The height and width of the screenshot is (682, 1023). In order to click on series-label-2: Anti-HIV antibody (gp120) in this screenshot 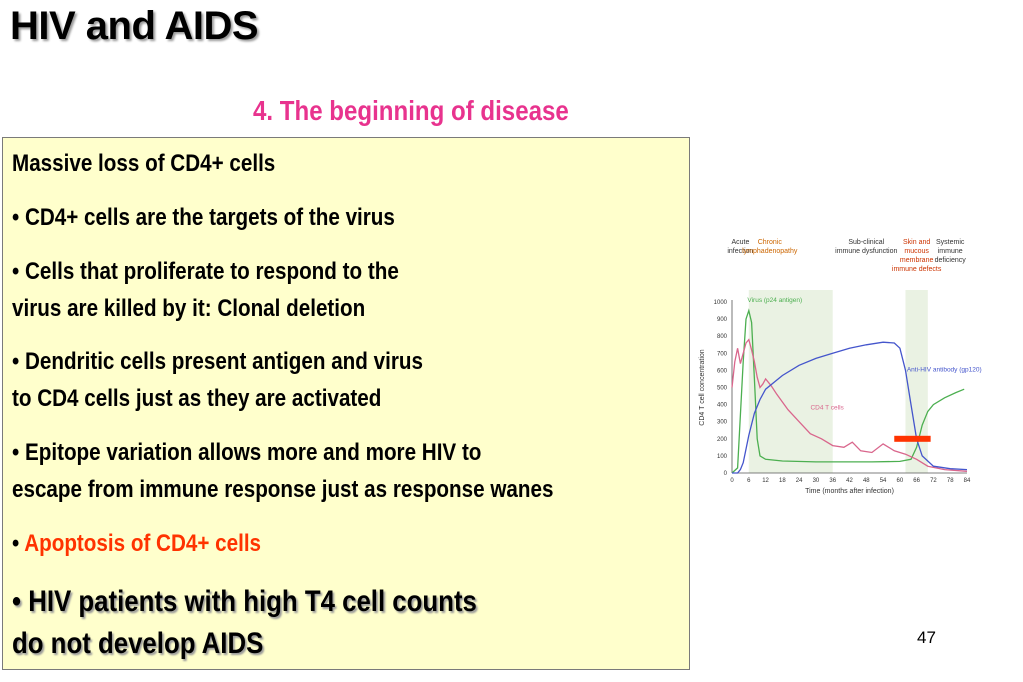, I will do `click(944, 369)`.